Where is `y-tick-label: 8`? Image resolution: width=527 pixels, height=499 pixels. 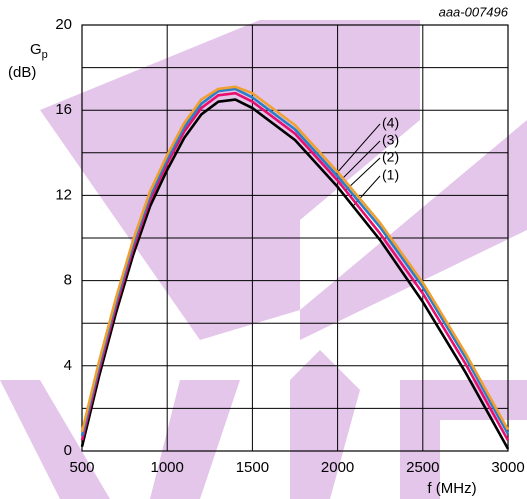 y-tick-label: 8 is located at coordinates (68, 280).